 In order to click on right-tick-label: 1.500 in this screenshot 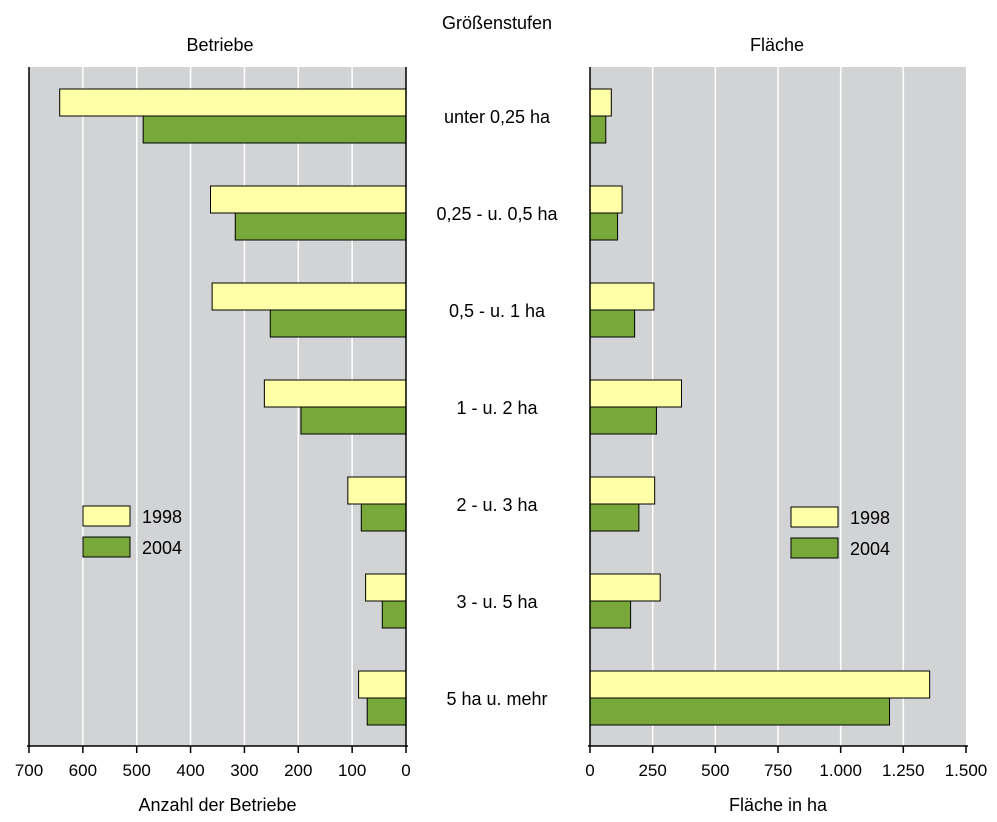, I will do `click(966, 770)`.